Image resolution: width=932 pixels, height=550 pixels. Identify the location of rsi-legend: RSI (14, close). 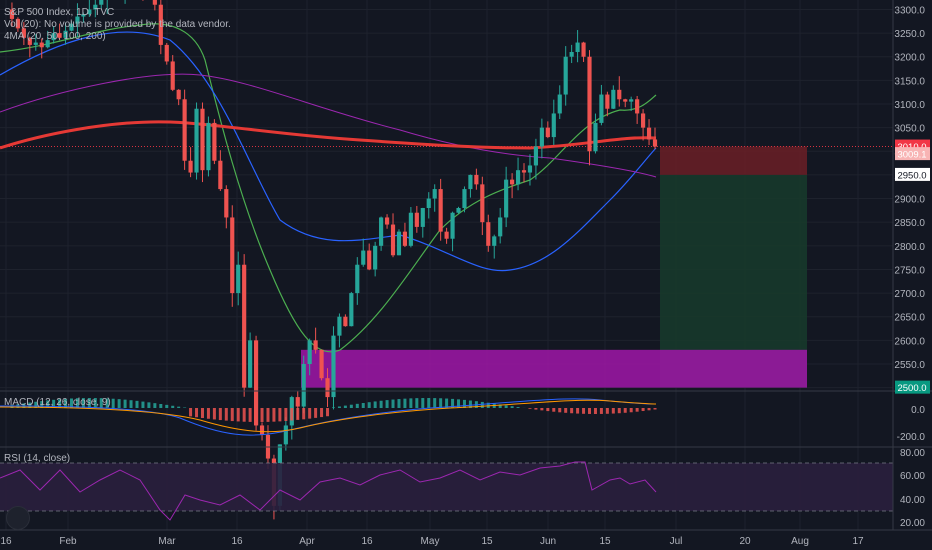
(37, 458).